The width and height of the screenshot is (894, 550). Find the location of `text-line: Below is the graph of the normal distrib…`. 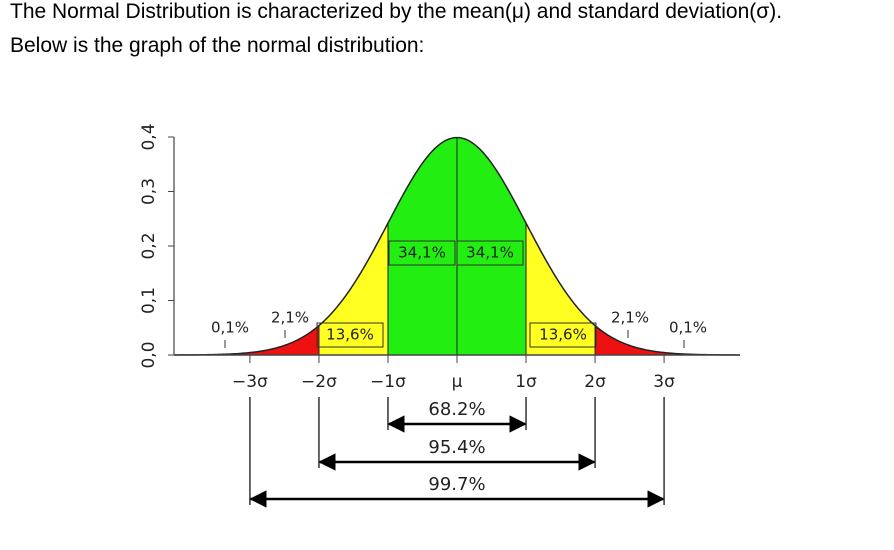

text-line: Below is the graph of the normal distrib… is located at coordinates (217, 45).